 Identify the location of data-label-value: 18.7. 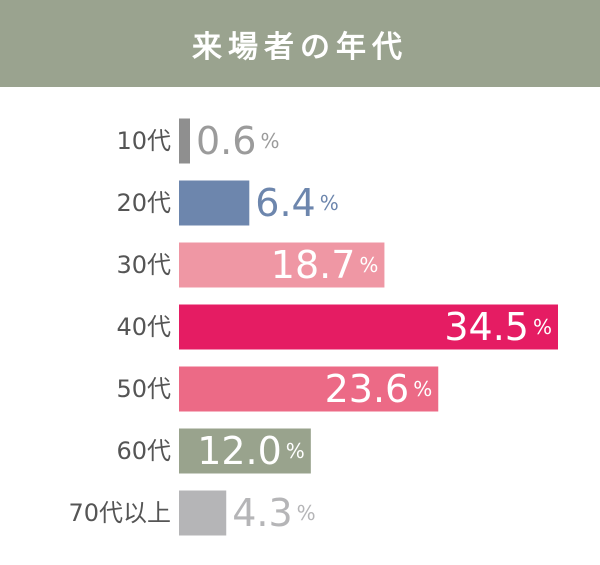
(313, 265).